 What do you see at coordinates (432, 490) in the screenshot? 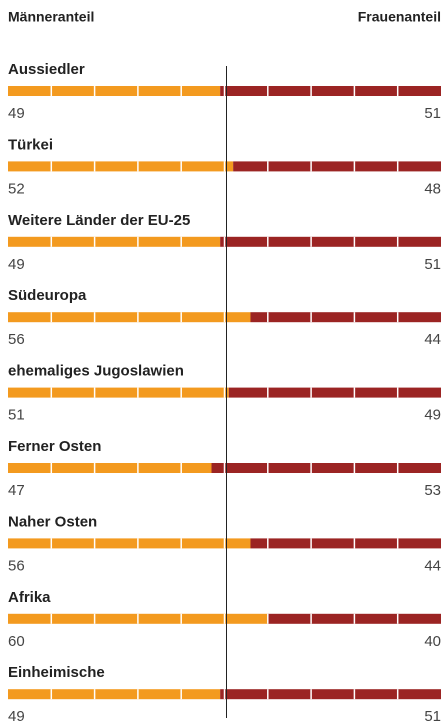
I see `value-label: 53` at bounding box center [432, 490].